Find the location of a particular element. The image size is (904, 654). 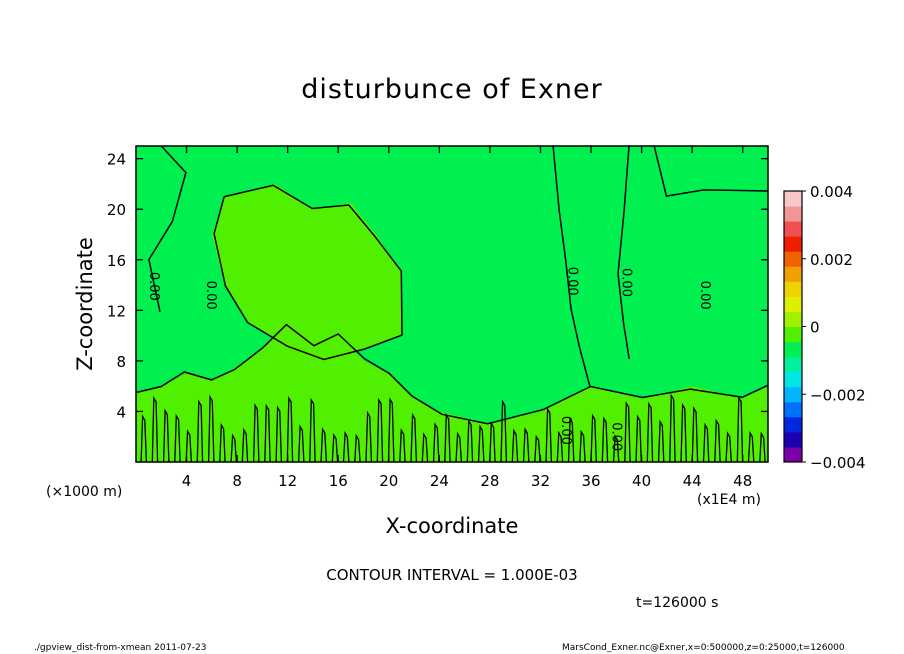

contour-line-mid is located at coordinates (571, 266).